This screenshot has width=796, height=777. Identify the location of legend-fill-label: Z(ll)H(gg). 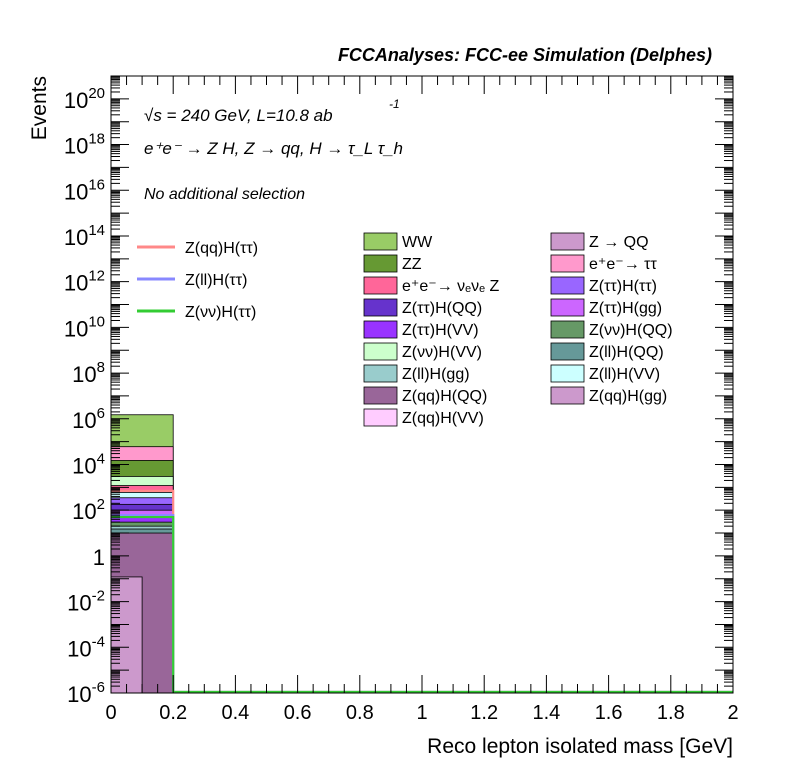
(436, 374).